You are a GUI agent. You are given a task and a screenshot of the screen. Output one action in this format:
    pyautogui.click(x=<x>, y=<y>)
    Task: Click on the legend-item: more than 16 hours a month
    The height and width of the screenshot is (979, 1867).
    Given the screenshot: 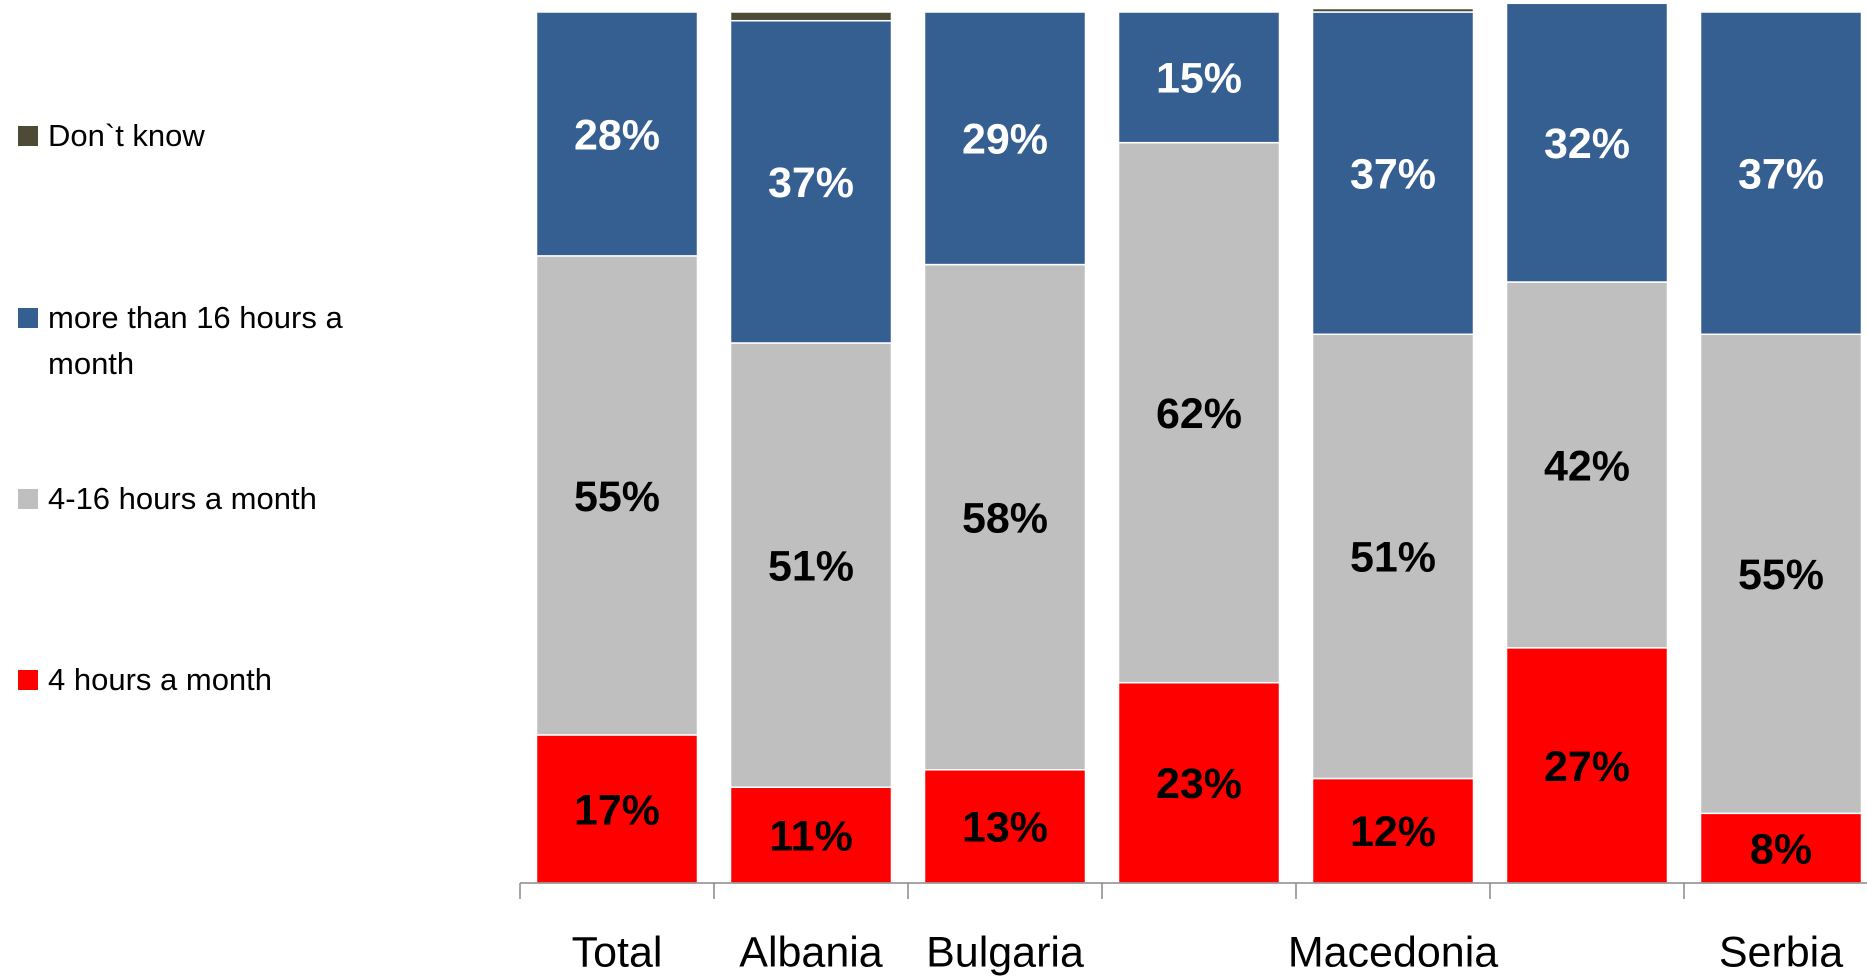 What is the action you would take?
    pyautogui.click(x=208, y=341)
    